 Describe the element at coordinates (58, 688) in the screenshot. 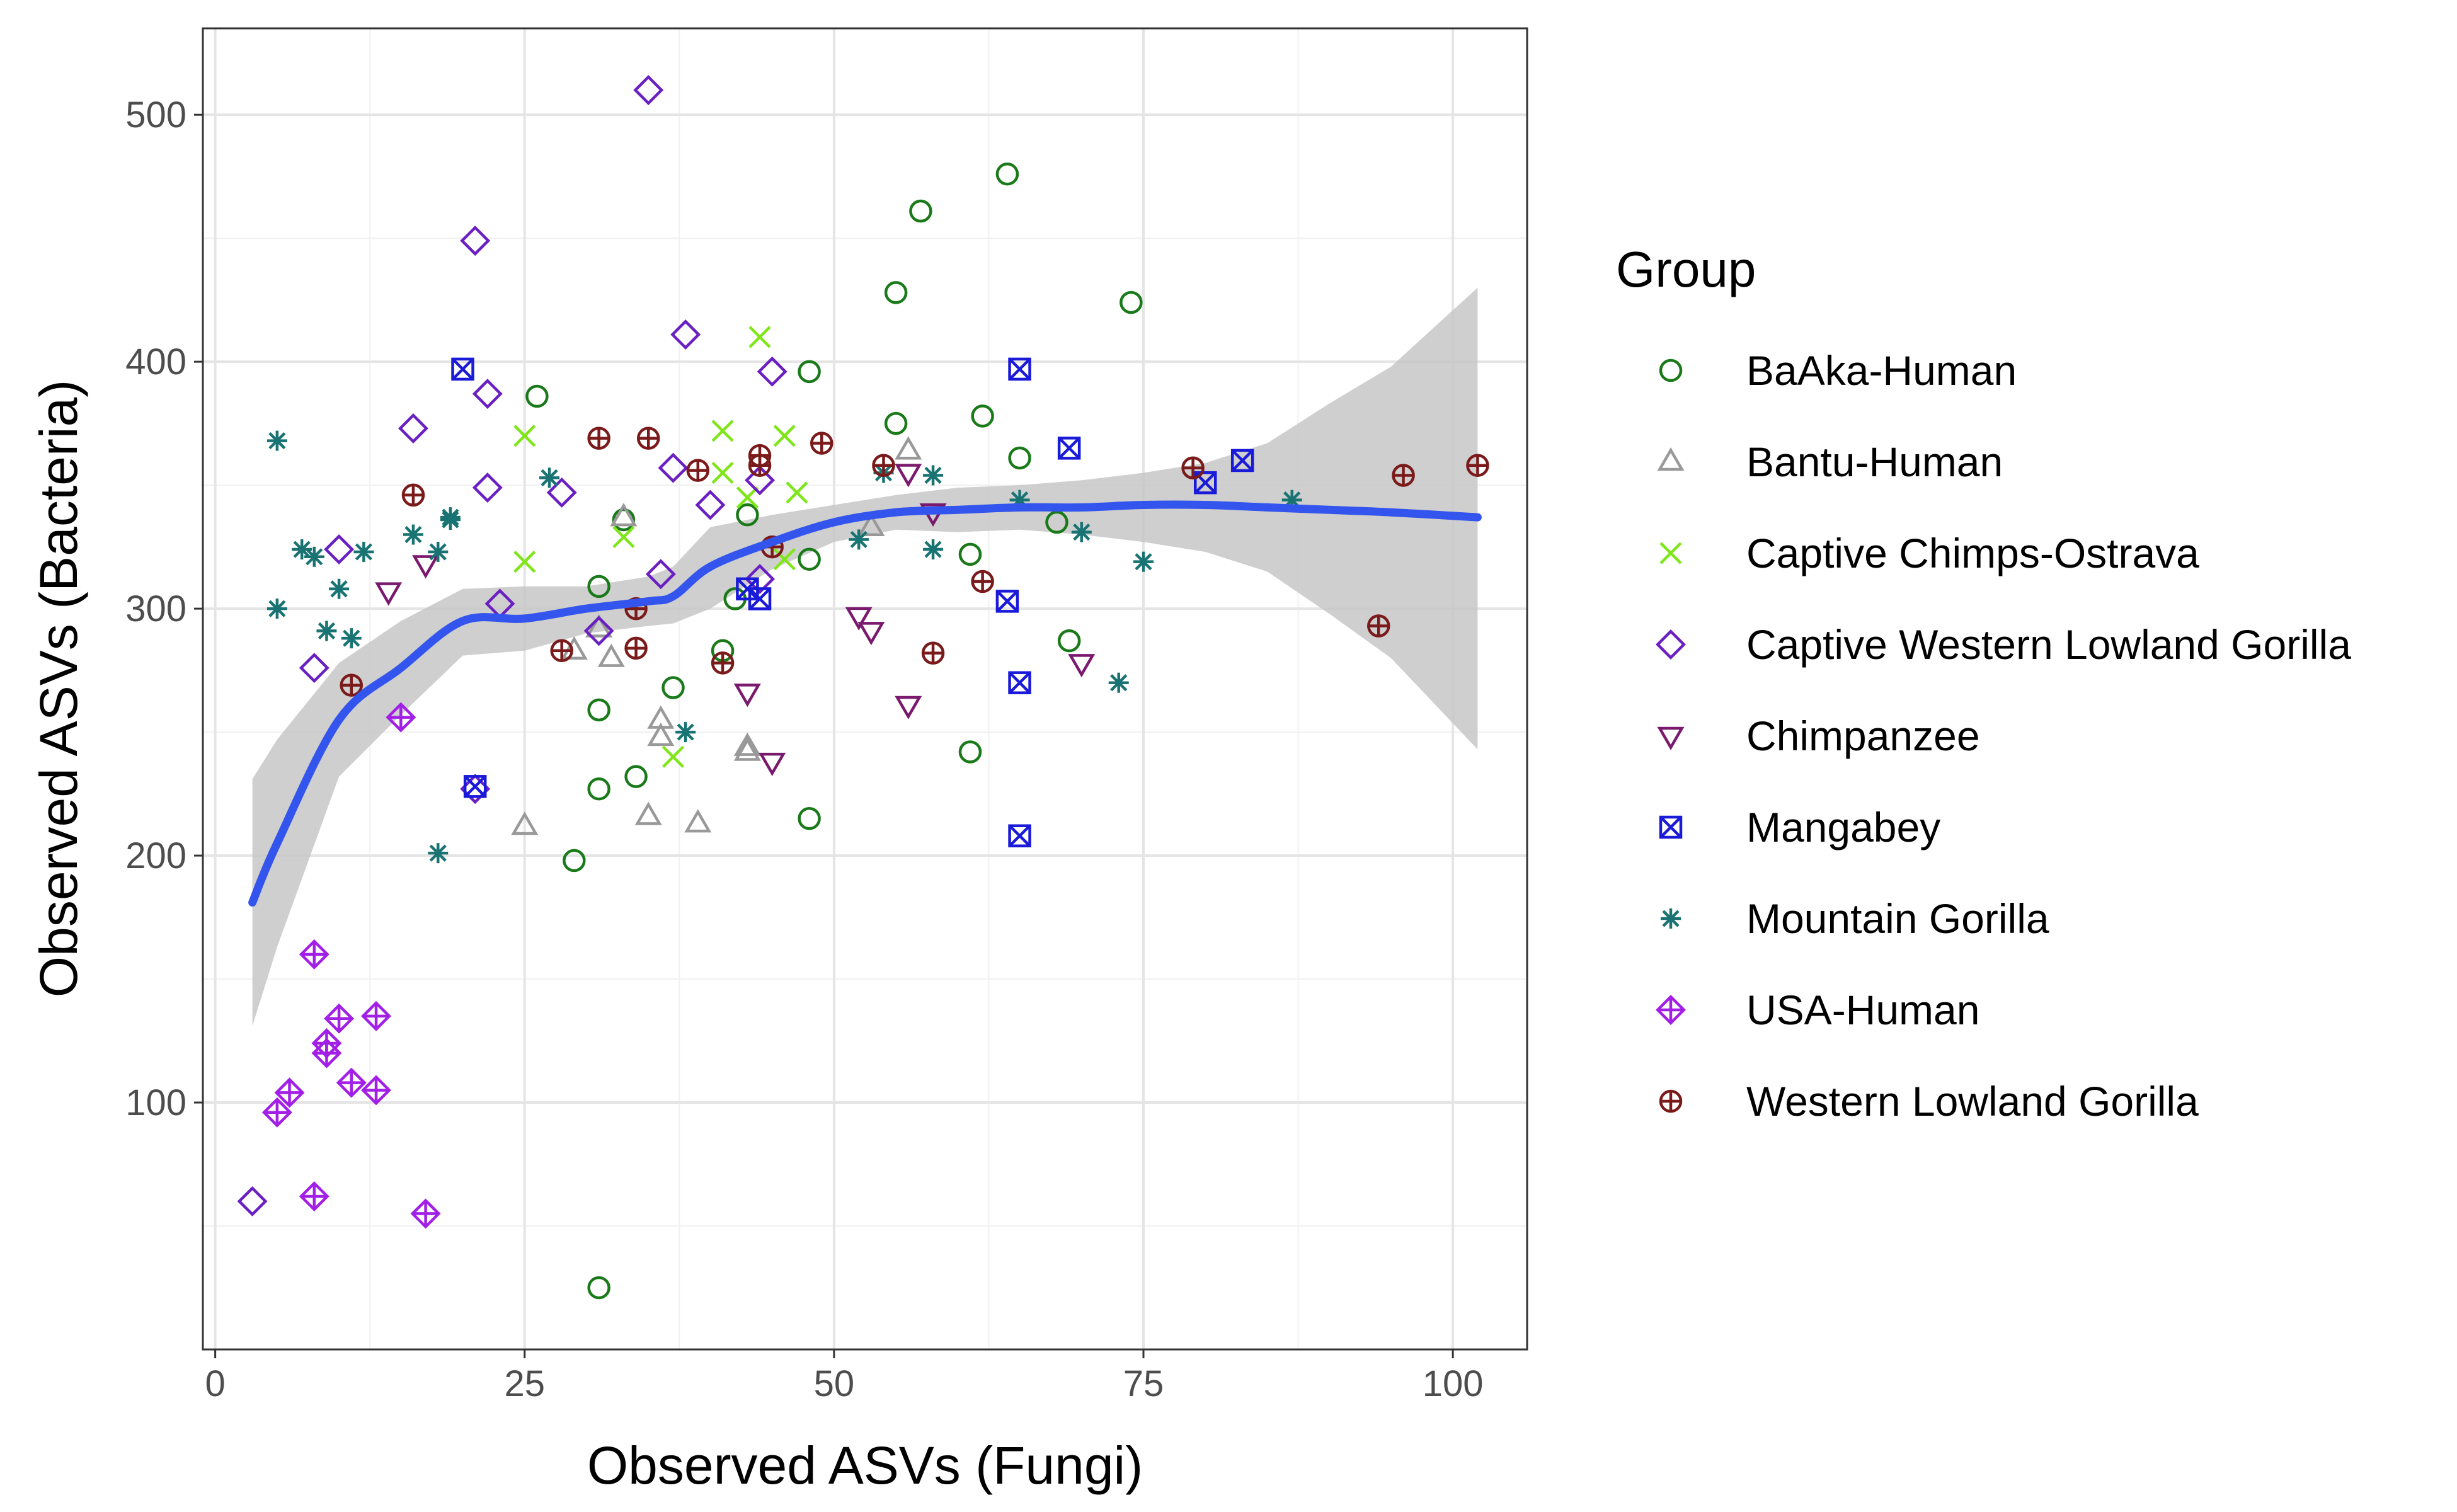

I see `y-axis-title: Observed ASVs (Bacteria)` at that location.